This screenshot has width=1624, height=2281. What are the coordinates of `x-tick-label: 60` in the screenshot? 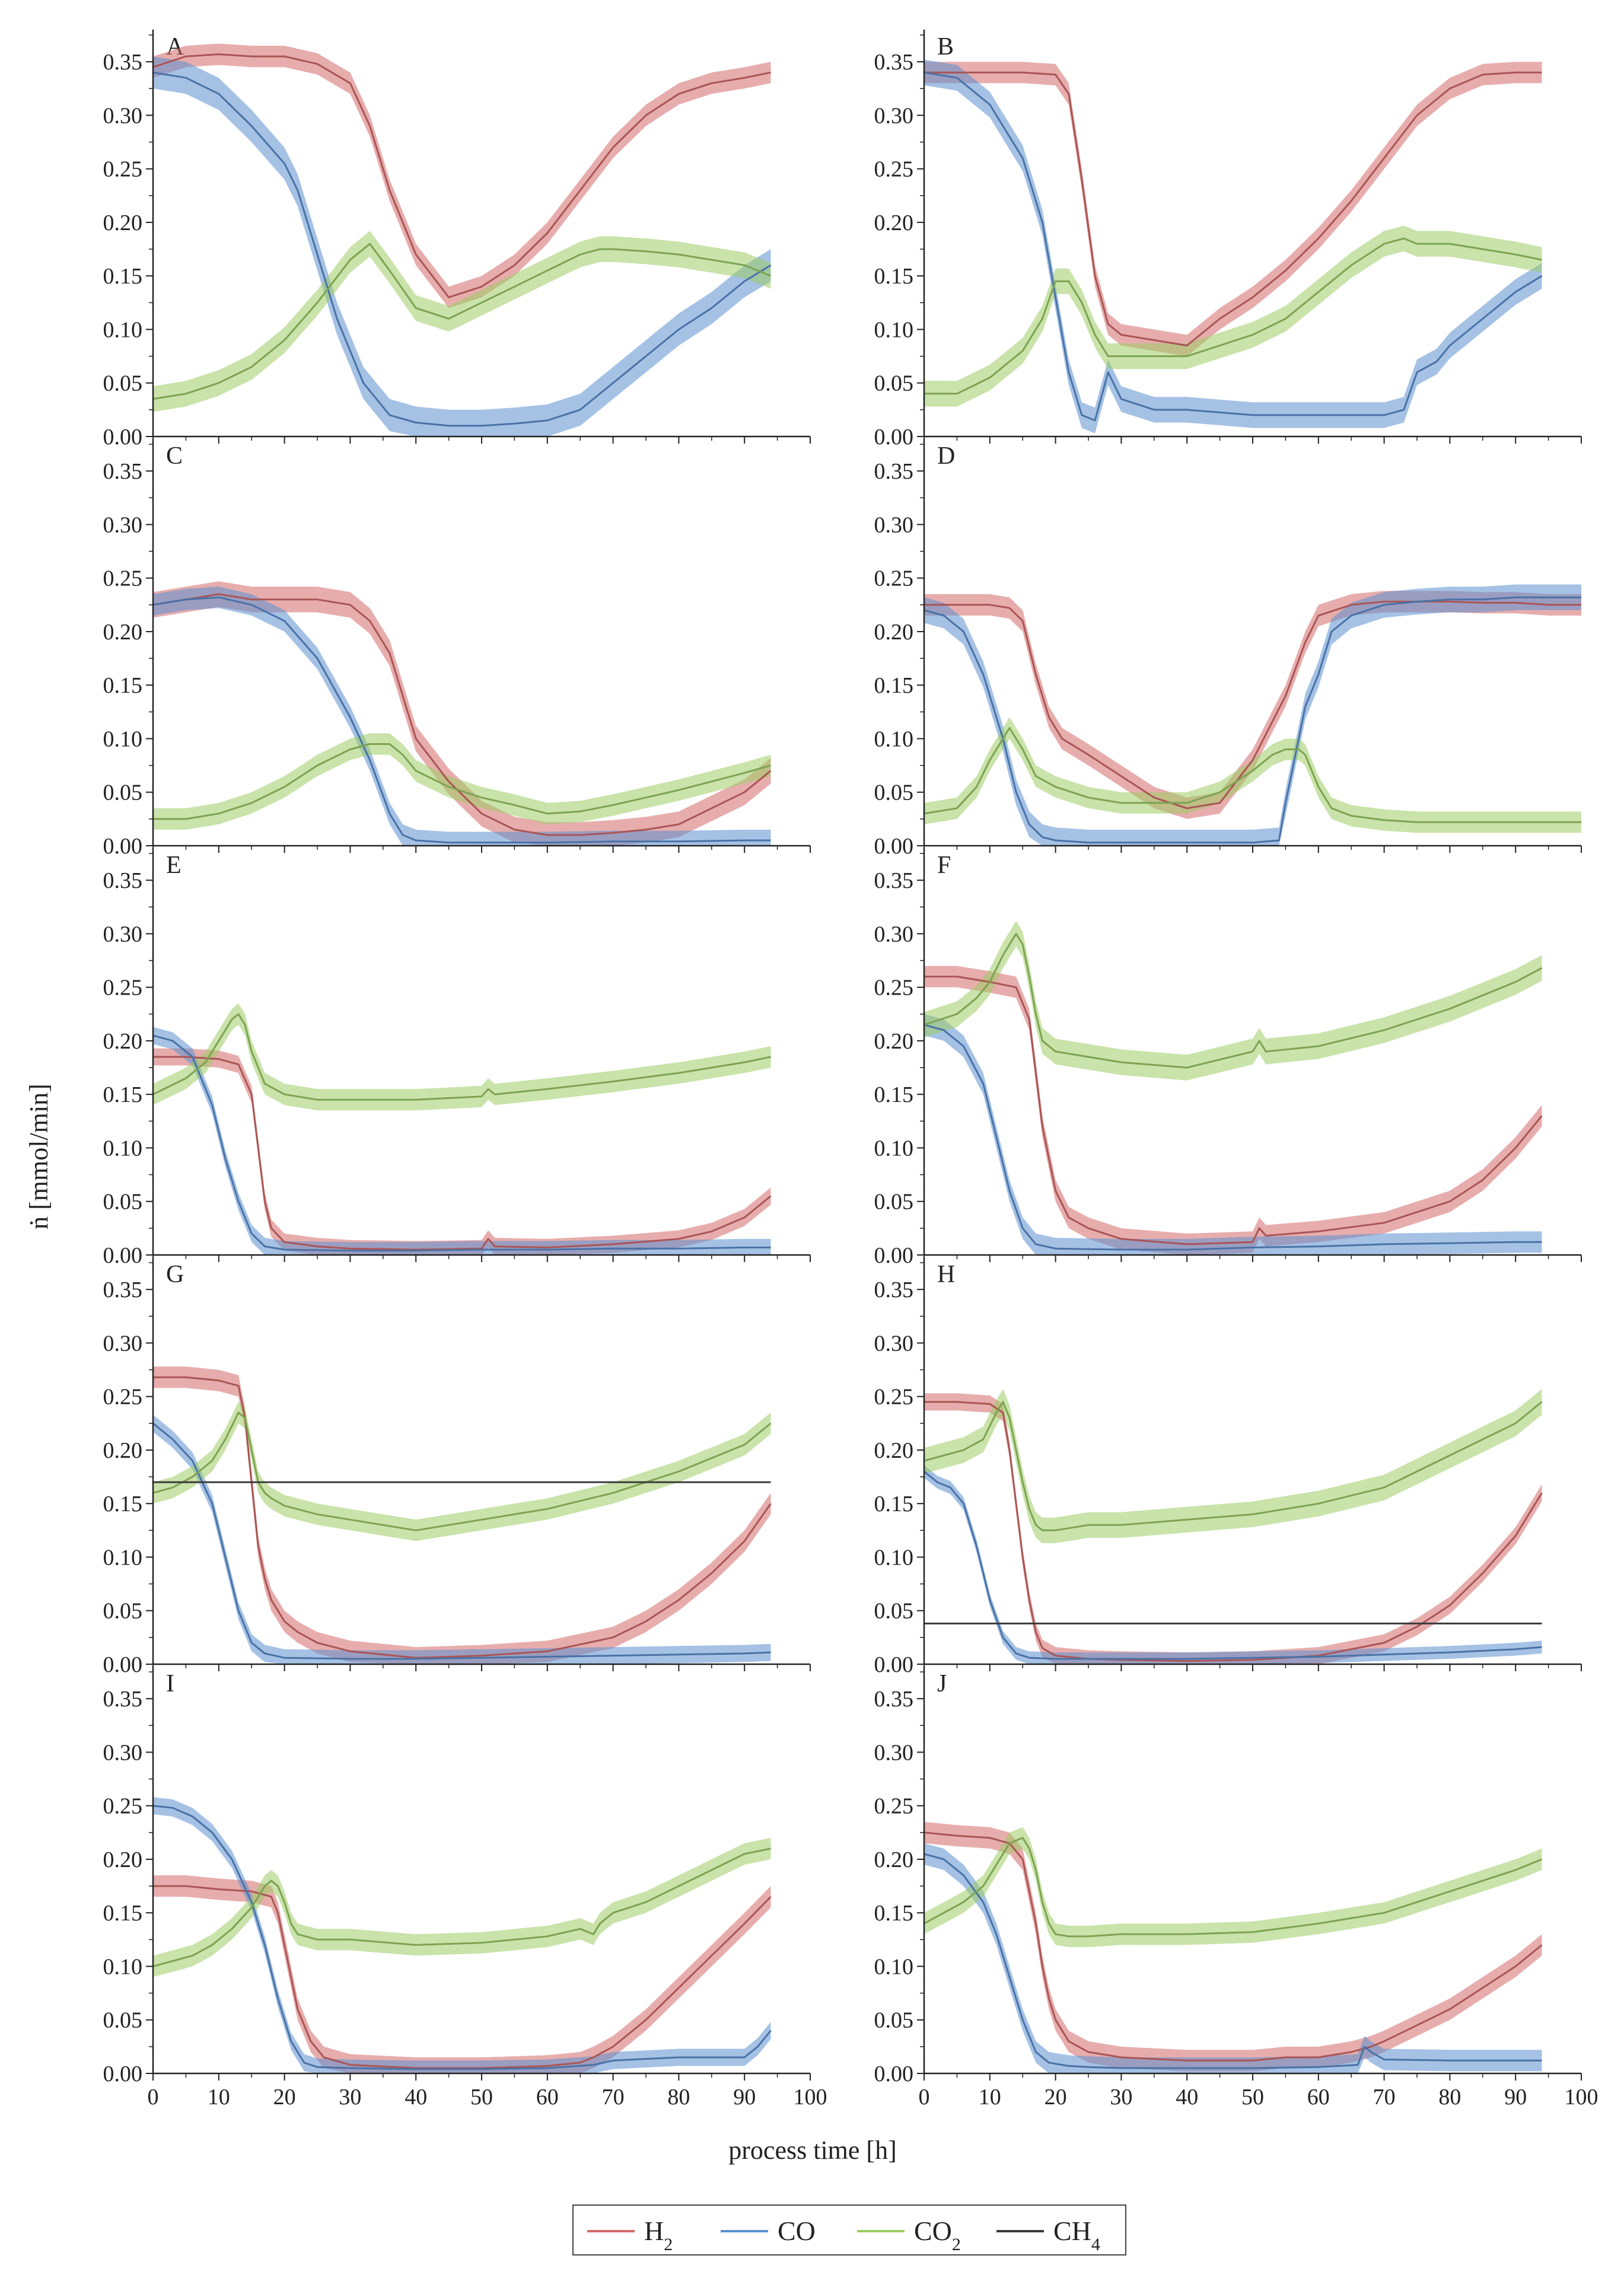 It's located at (547, 2097).